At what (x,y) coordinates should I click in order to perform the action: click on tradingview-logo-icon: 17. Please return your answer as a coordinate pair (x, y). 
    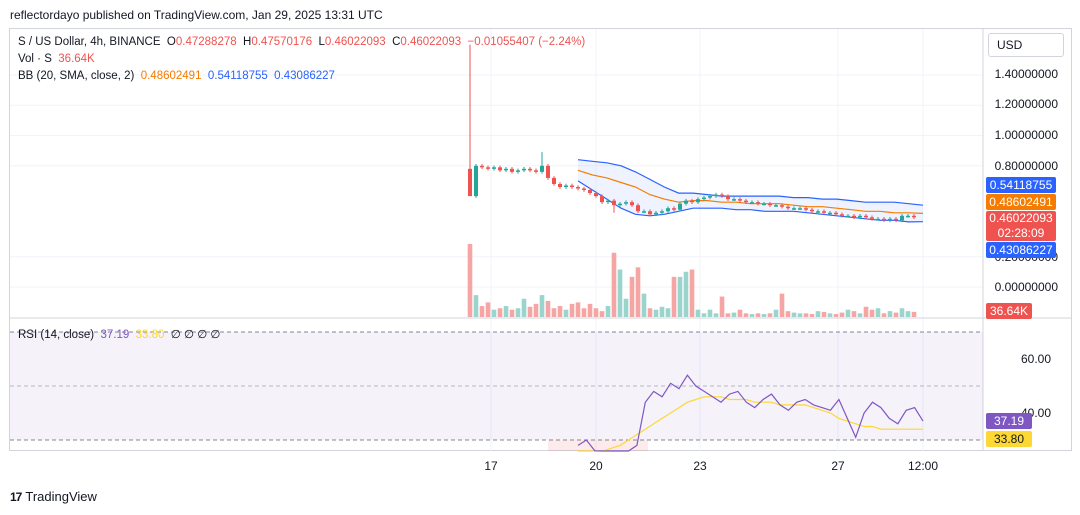
    Looking at the image, I should click on (16, 496).